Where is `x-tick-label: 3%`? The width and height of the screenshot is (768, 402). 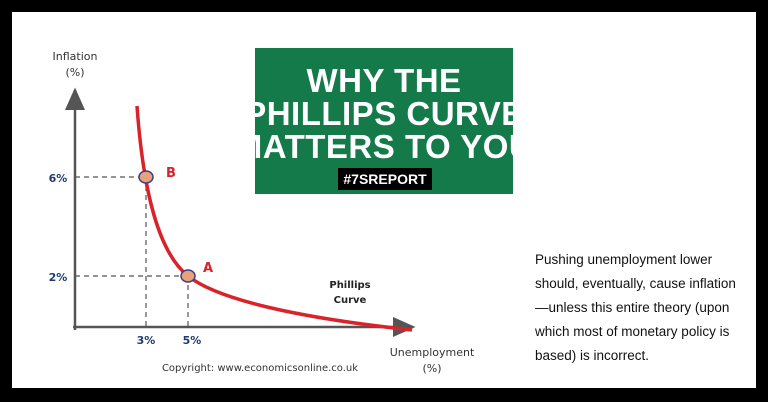
x-tick-label: 3% is located at coordinates (146, 340).